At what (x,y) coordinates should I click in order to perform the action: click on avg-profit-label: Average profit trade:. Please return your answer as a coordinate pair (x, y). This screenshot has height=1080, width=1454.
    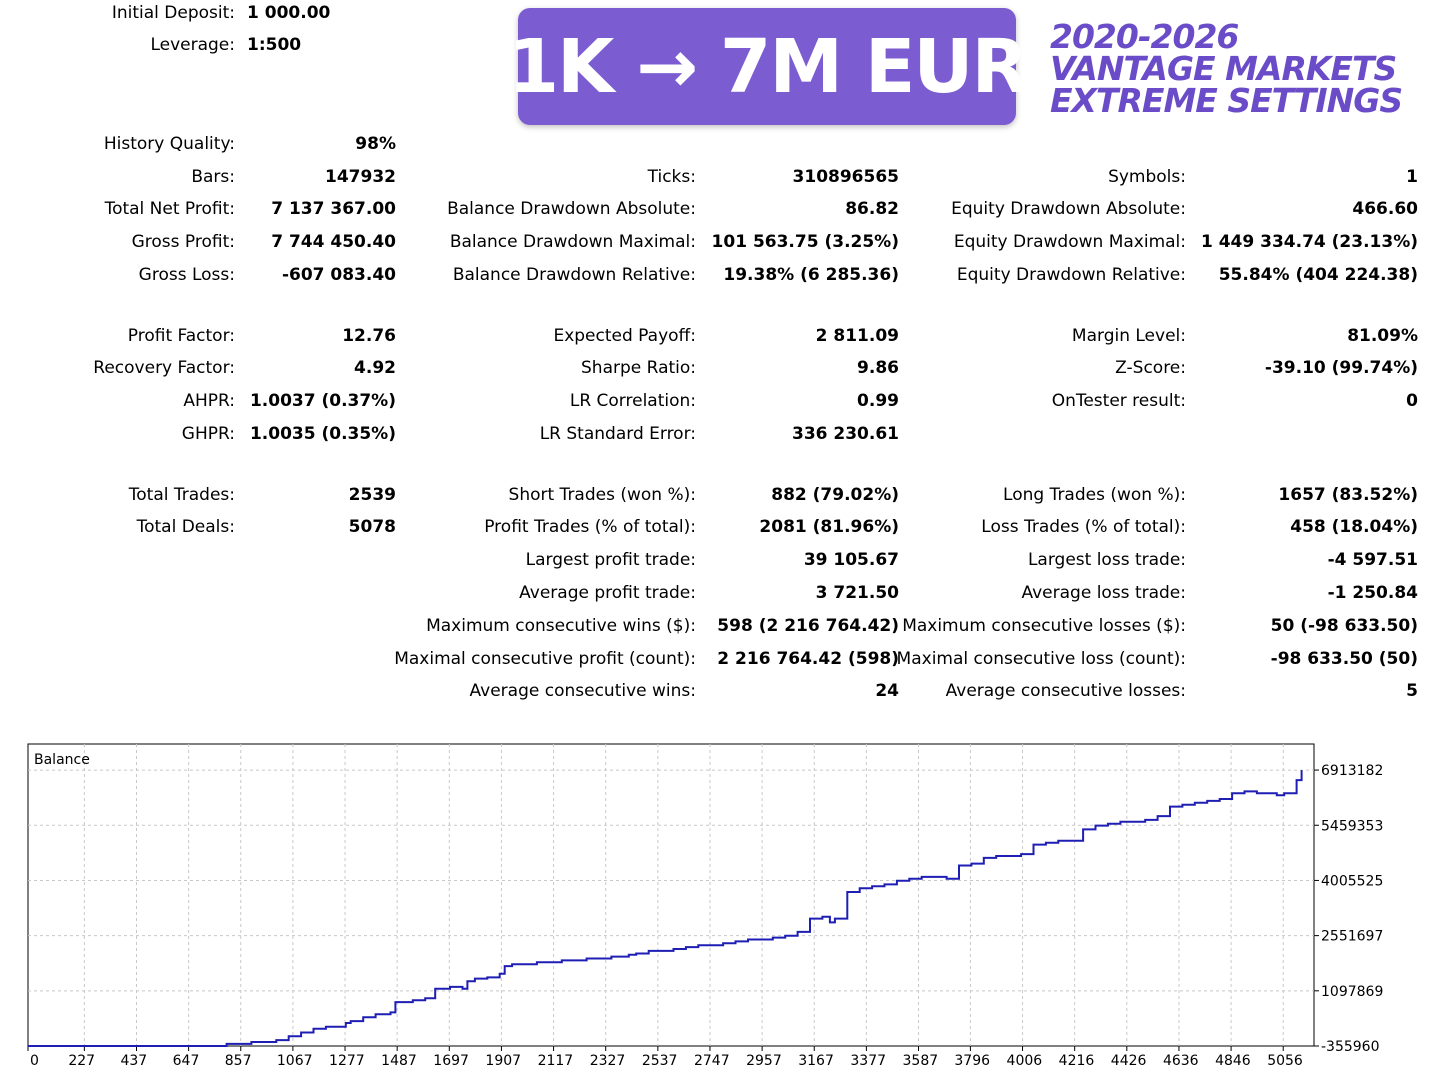
    Looking at the image, I should click on (607, 593).